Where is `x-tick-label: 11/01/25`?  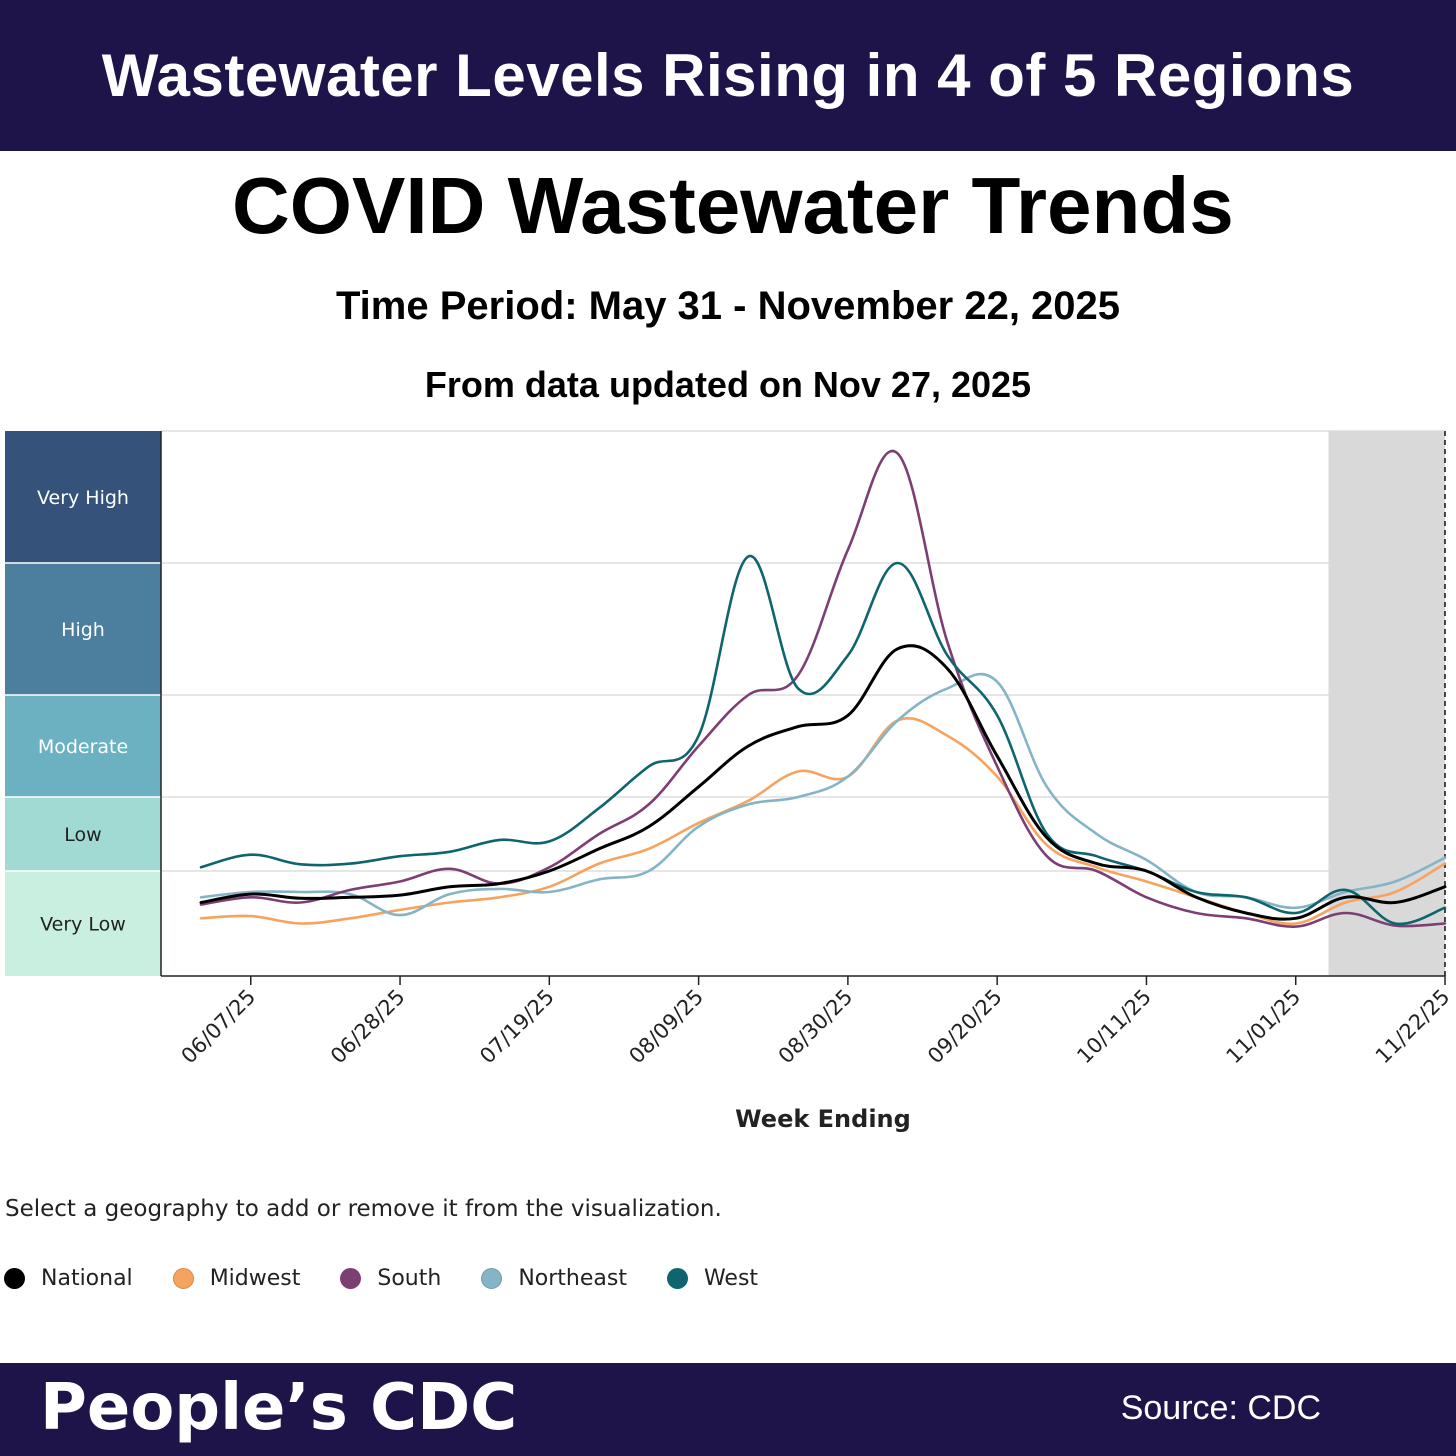
x-tick-label: 11/01/25 is located at coordinates (1264, 1027).